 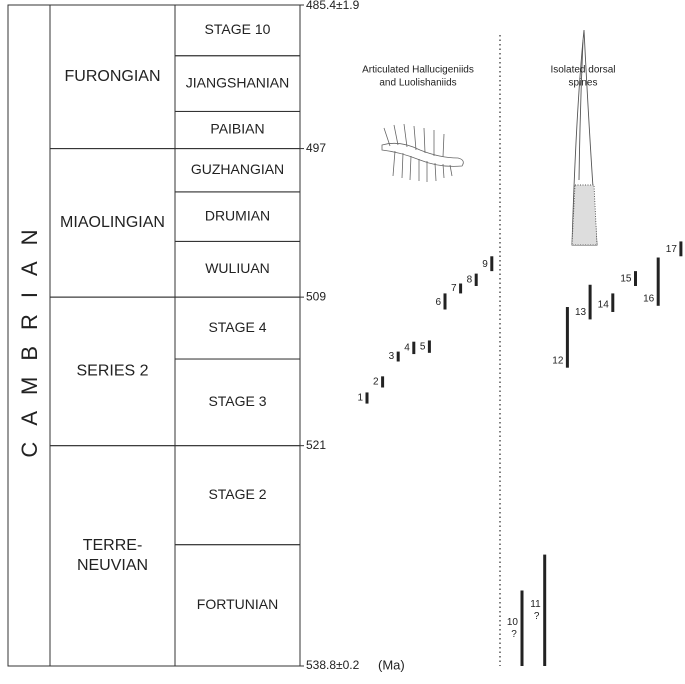 I want to click on range-label: 12, so click(x=558, y=360).